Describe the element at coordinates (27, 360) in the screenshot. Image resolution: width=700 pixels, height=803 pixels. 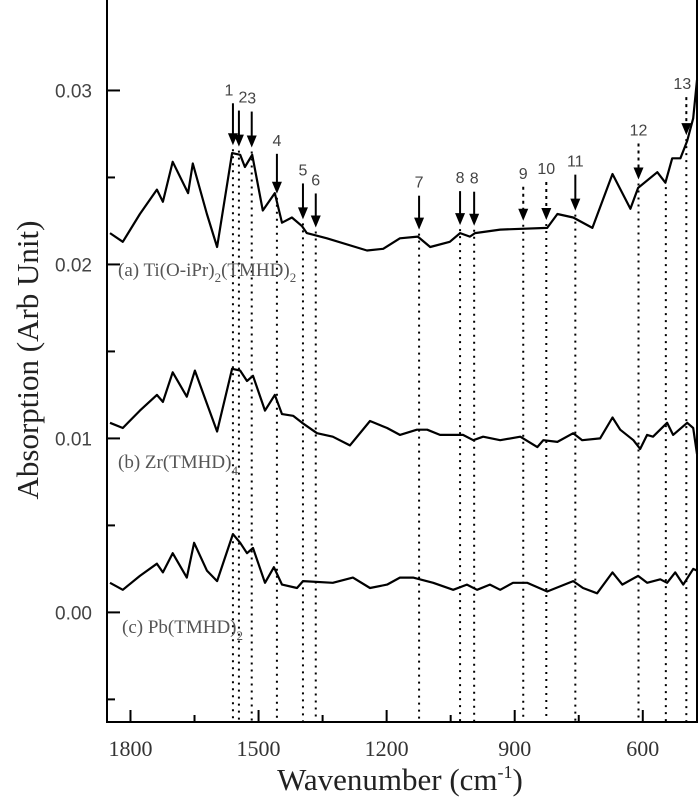
I see `y-axis-title: Absorption (Arb Unit)` at that location.